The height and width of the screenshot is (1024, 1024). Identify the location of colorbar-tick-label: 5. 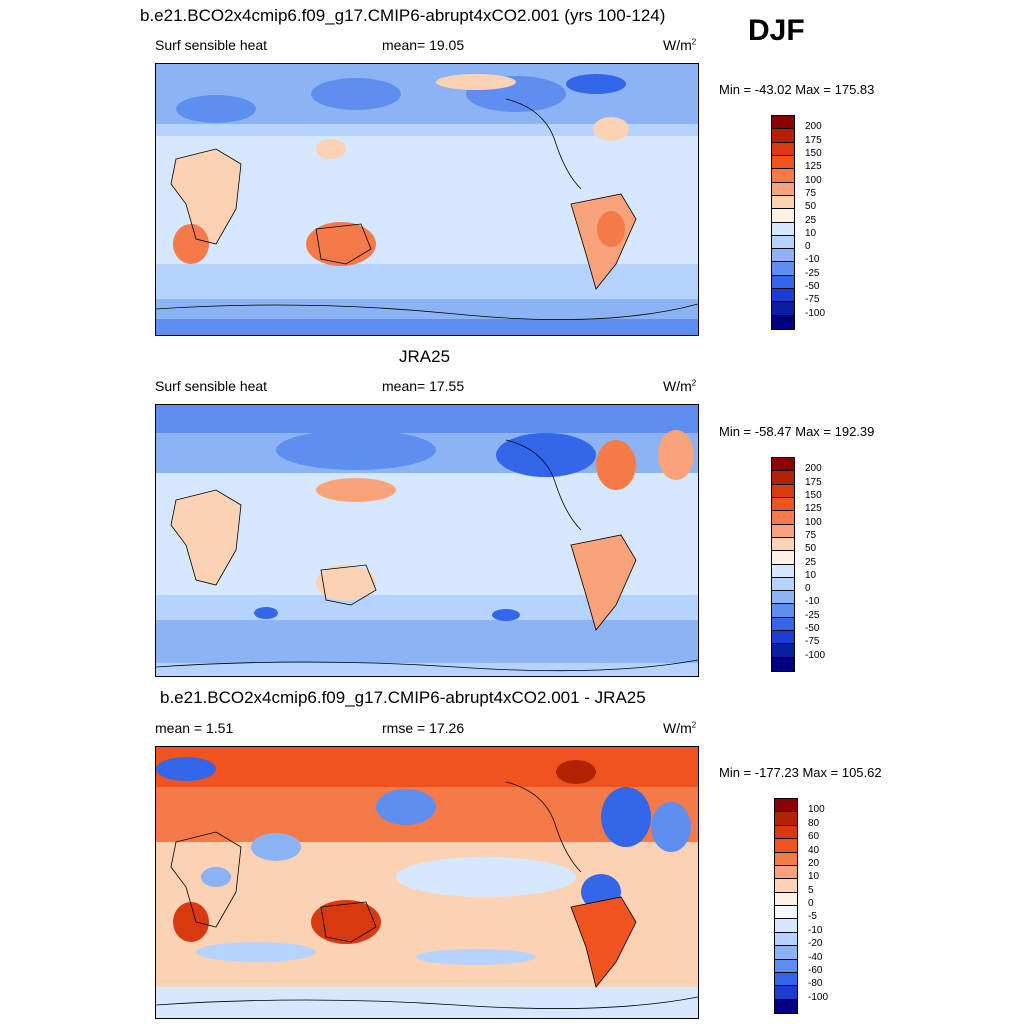
(811, 890).